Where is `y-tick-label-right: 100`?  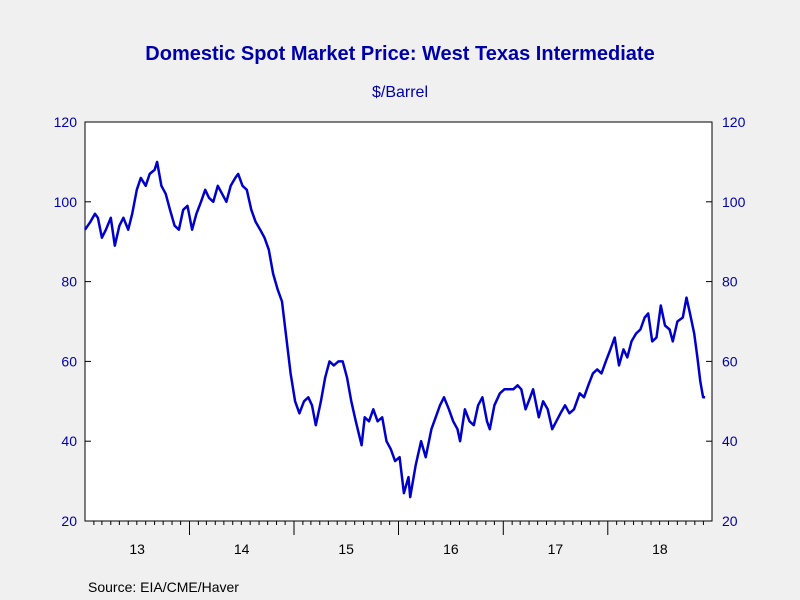 y-tick-label-right: 100 is located at coordinates (734, 202).